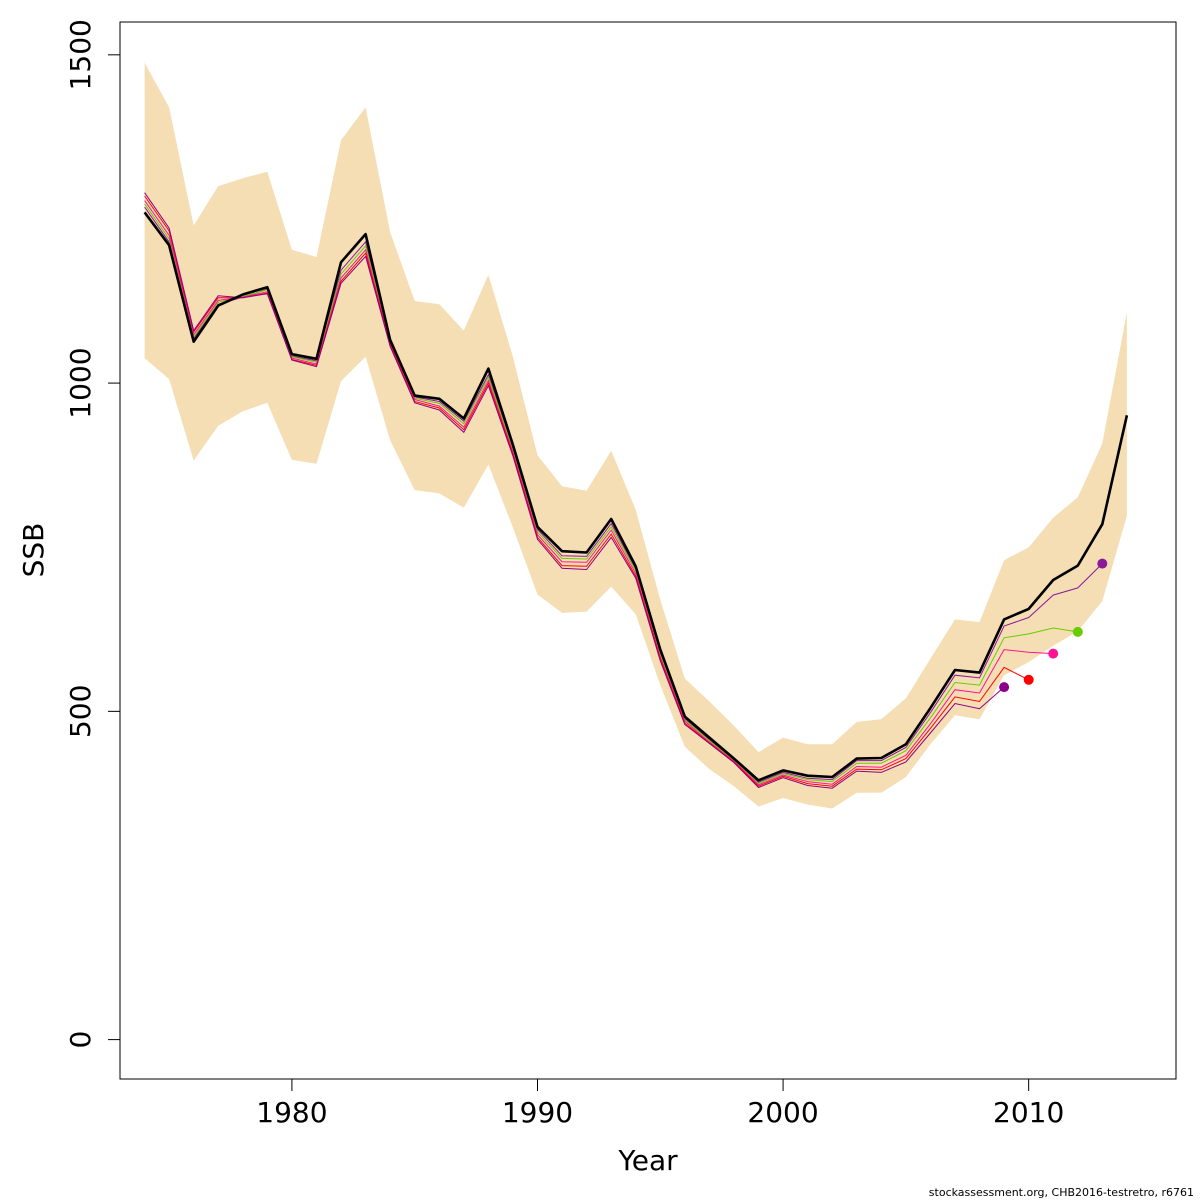 This screenshot has height=1200, width=1200. I want to click on y-tick-label: 500, so click(80, 711).